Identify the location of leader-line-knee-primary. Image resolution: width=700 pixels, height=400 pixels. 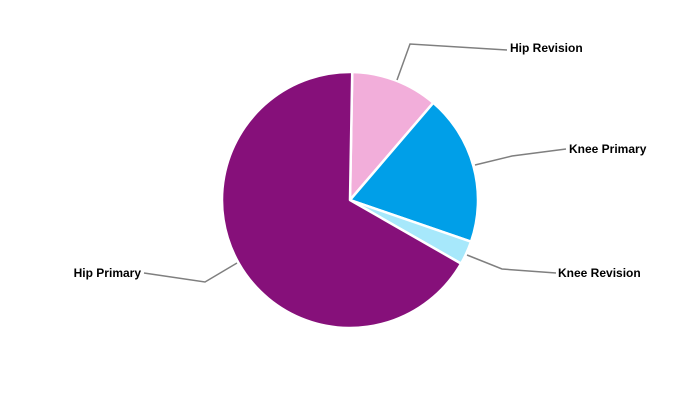
(520, 157).